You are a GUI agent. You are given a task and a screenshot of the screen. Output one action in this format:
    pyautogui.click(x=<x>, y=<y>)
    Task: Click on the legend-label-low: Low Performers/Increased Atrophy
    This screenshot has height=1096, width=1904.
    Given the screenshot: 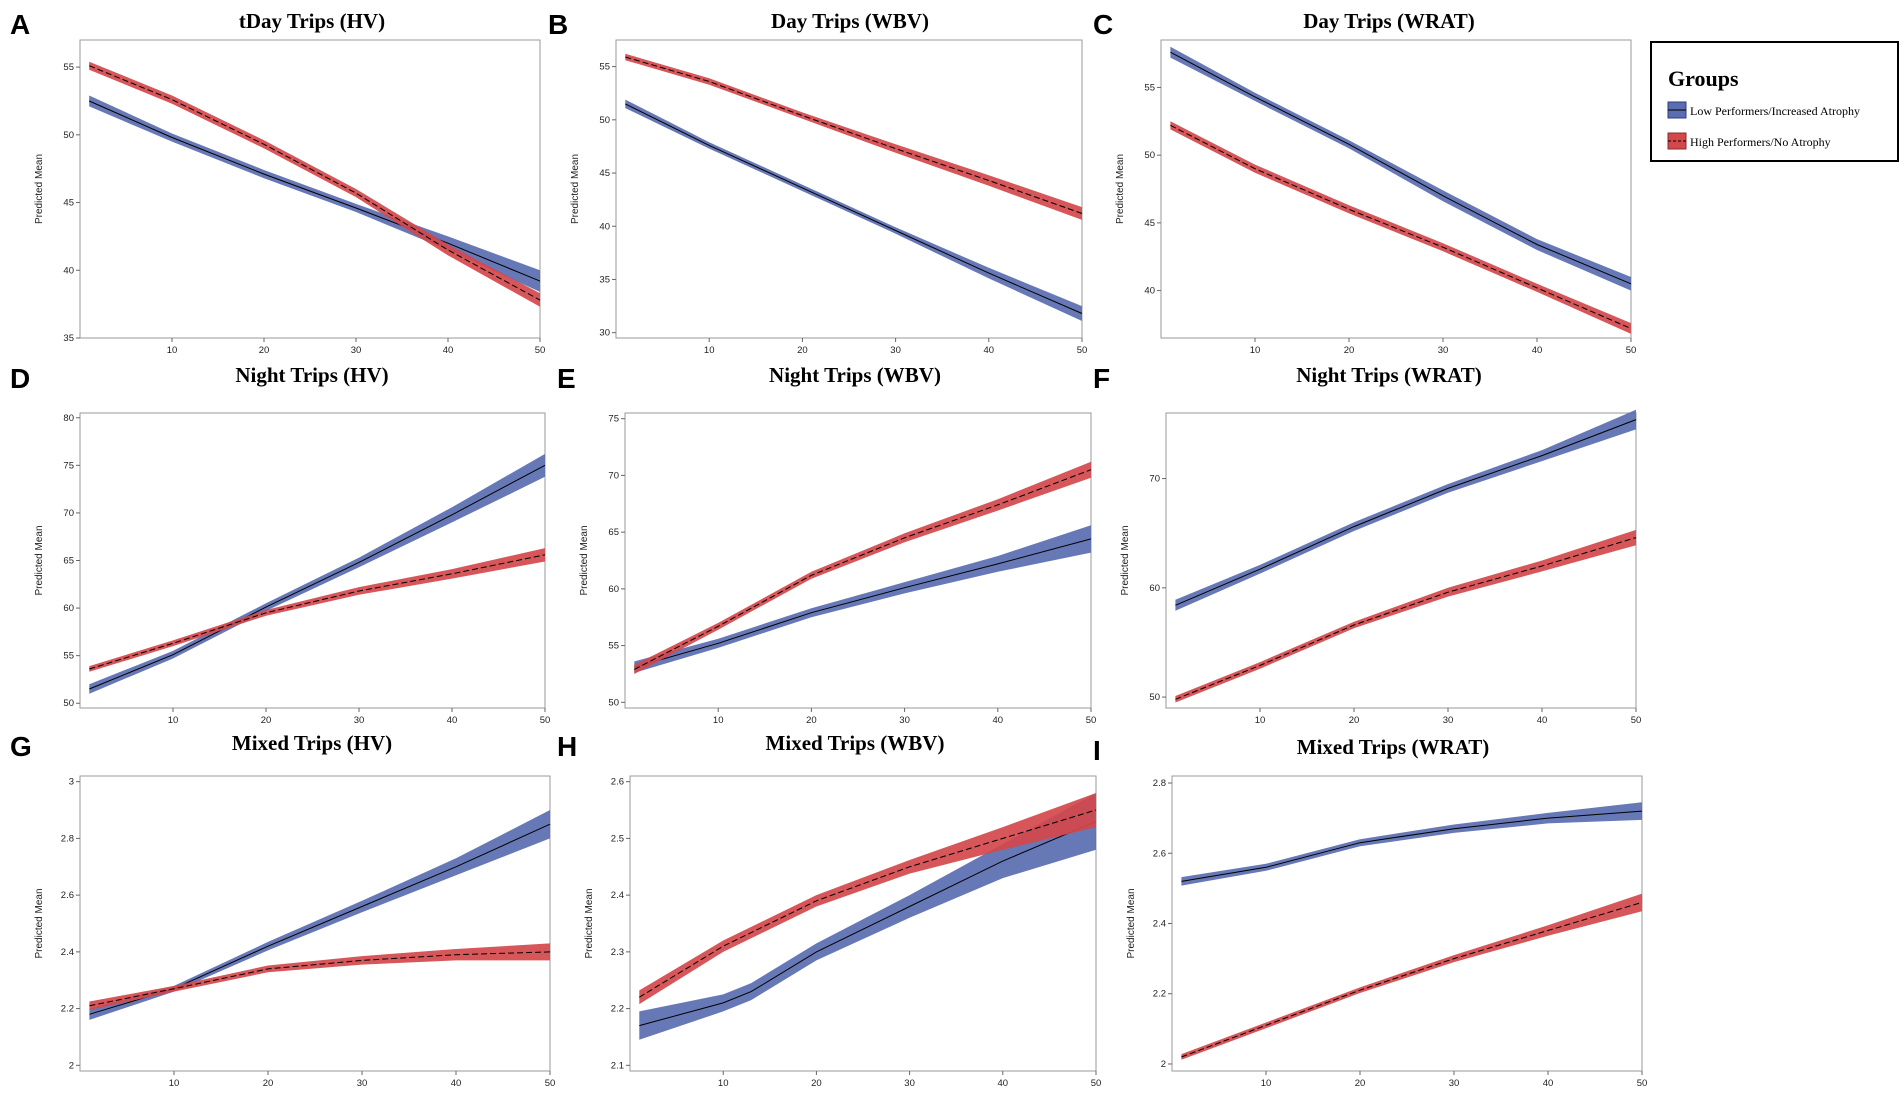 What is the action you would take?
    pyautogui.click(x=1775, y=111)
    